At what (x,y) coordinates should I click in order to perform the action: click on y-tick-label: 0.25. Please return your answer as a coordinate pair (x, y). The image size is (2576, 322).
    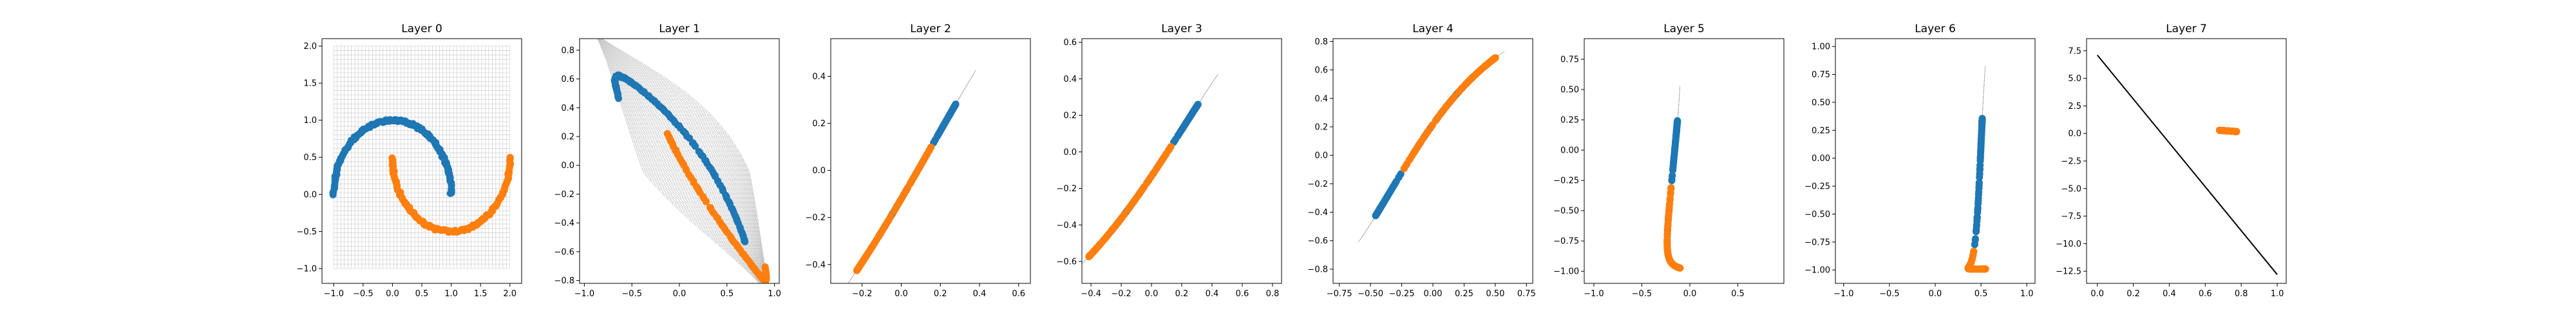
    Looking at the image, I should click on (1821, 131).